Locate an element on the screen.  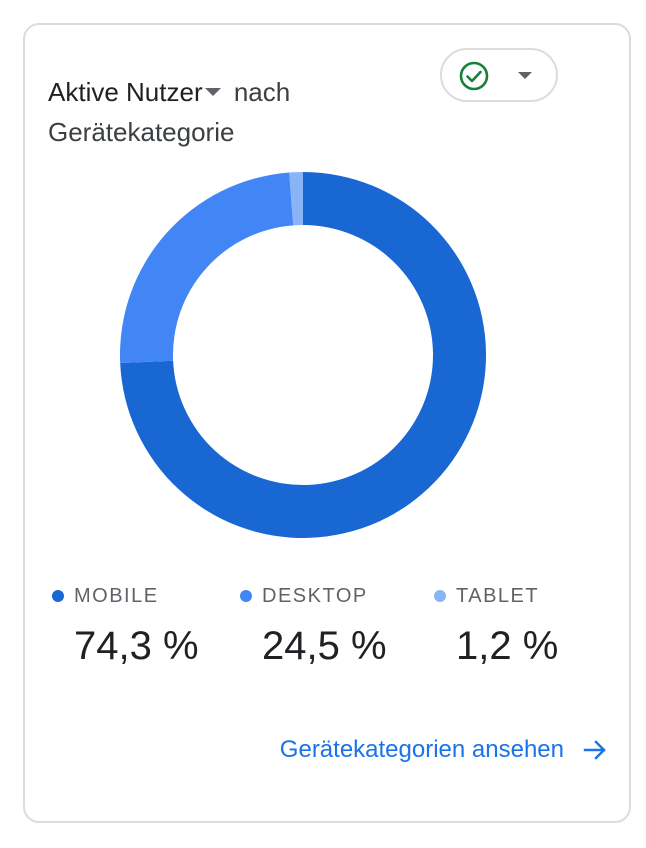
dimension-label: Gerätekategorie is located at coordinates (141, 132).